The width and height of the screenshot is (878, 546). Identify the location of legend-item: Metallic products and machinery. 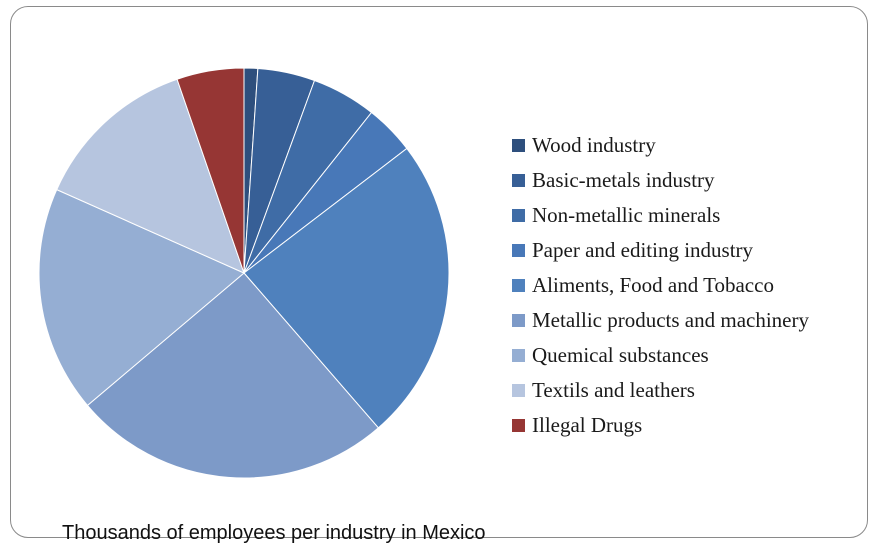
(660, 320).